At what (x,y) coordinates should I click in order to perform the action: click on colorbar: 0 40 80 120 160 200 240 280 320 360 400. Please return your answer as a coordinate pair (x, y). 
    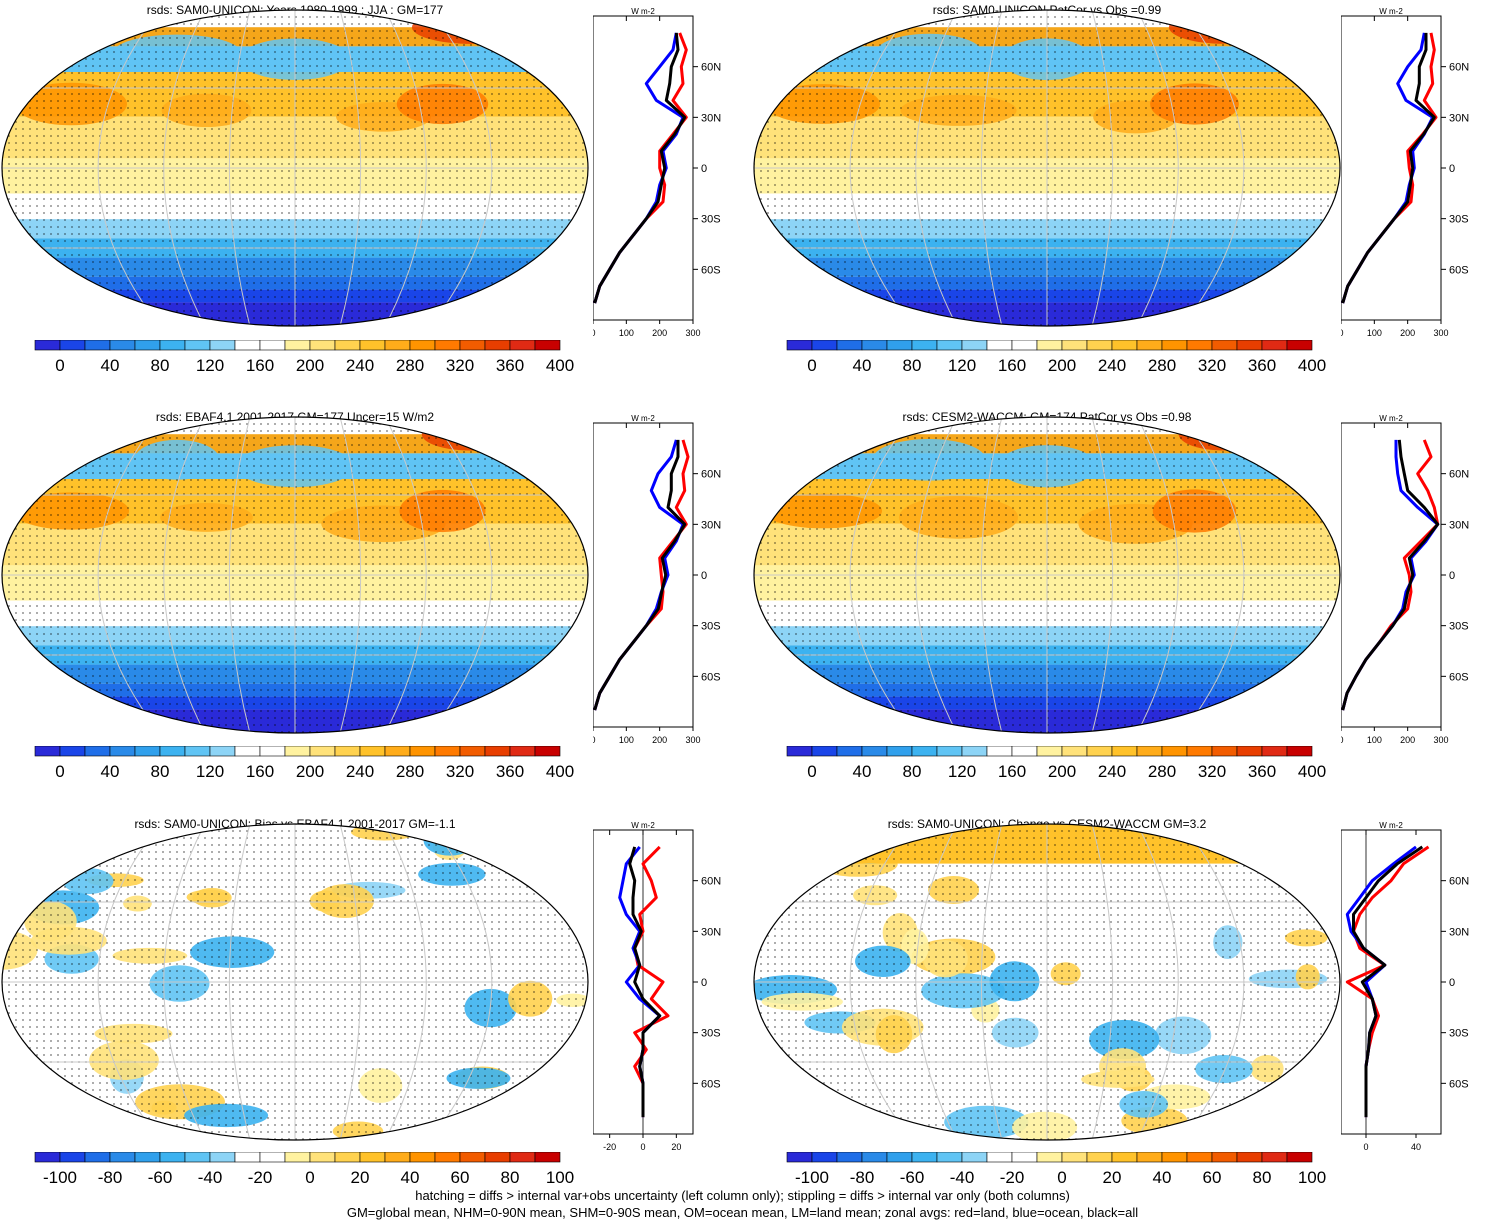
    Looking at the image, I should click on (304, 763).